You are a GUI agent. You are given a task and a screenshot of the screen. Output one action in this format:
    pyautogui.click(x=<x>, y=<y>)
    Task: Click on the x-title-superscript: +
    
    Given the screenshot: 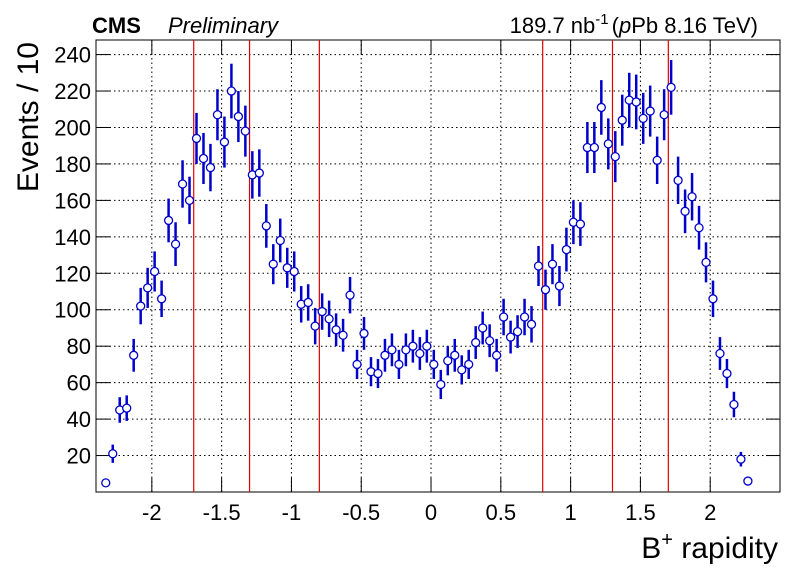 What is the action you would take?
    pyautogui.click(x=667, y=540)
    